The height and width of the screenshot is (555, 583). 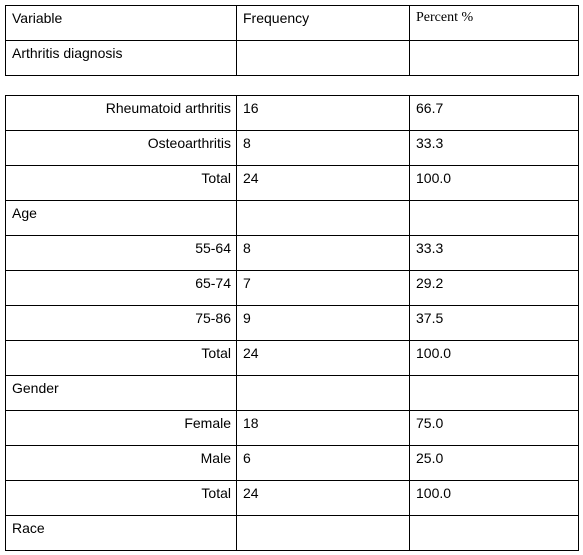 I want to click on percent-cell: 66.7, so click(x=494, y=113).